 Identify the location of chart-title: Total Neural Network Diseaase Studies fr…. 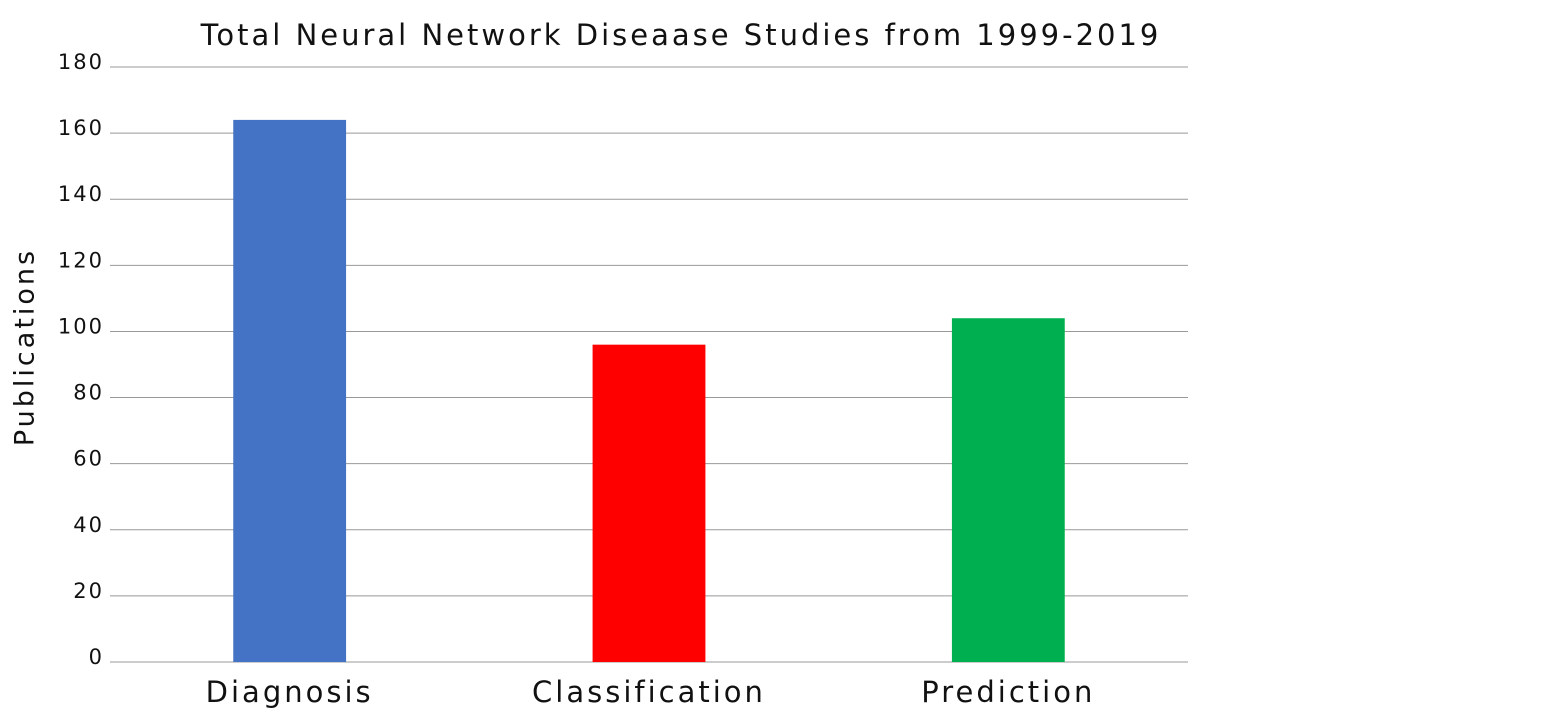
(681, 35).